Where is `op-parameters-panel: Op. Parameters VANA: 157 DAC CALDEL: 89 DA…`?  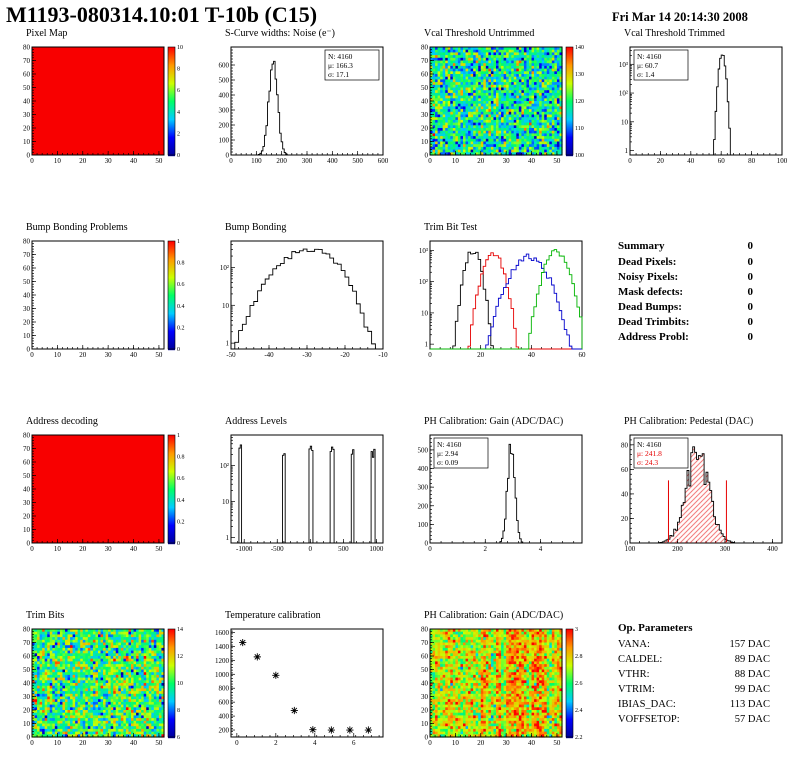 op-parameters-panel: Op. Parameters VANA: 157 DAC CALDEL: 89 DA… is located at coordinates (694, 674).